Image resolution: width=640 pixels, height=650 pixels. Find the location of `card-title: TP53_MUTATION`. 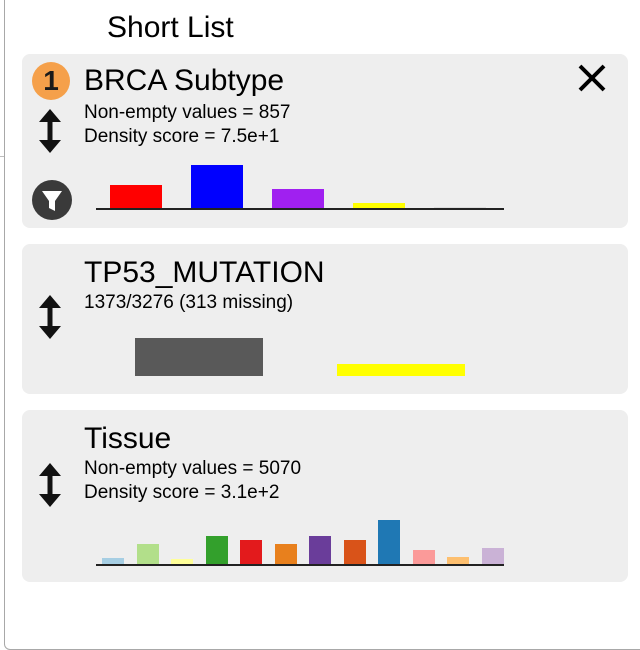

card-title: TP53_MUTATION is located at coordinates (204, 272).